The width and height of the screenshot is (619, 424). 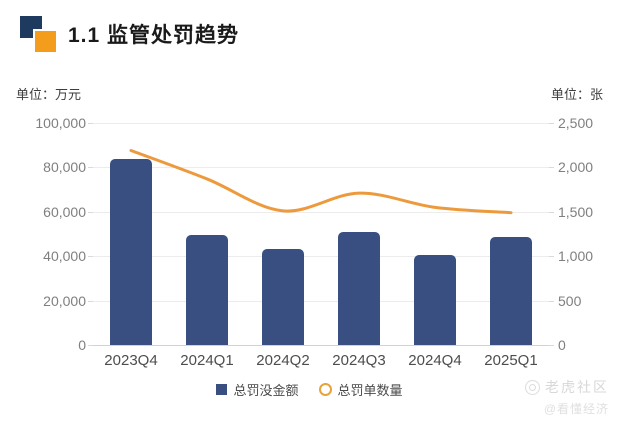 I want to click on trend-line, so click(x=321, y=182).